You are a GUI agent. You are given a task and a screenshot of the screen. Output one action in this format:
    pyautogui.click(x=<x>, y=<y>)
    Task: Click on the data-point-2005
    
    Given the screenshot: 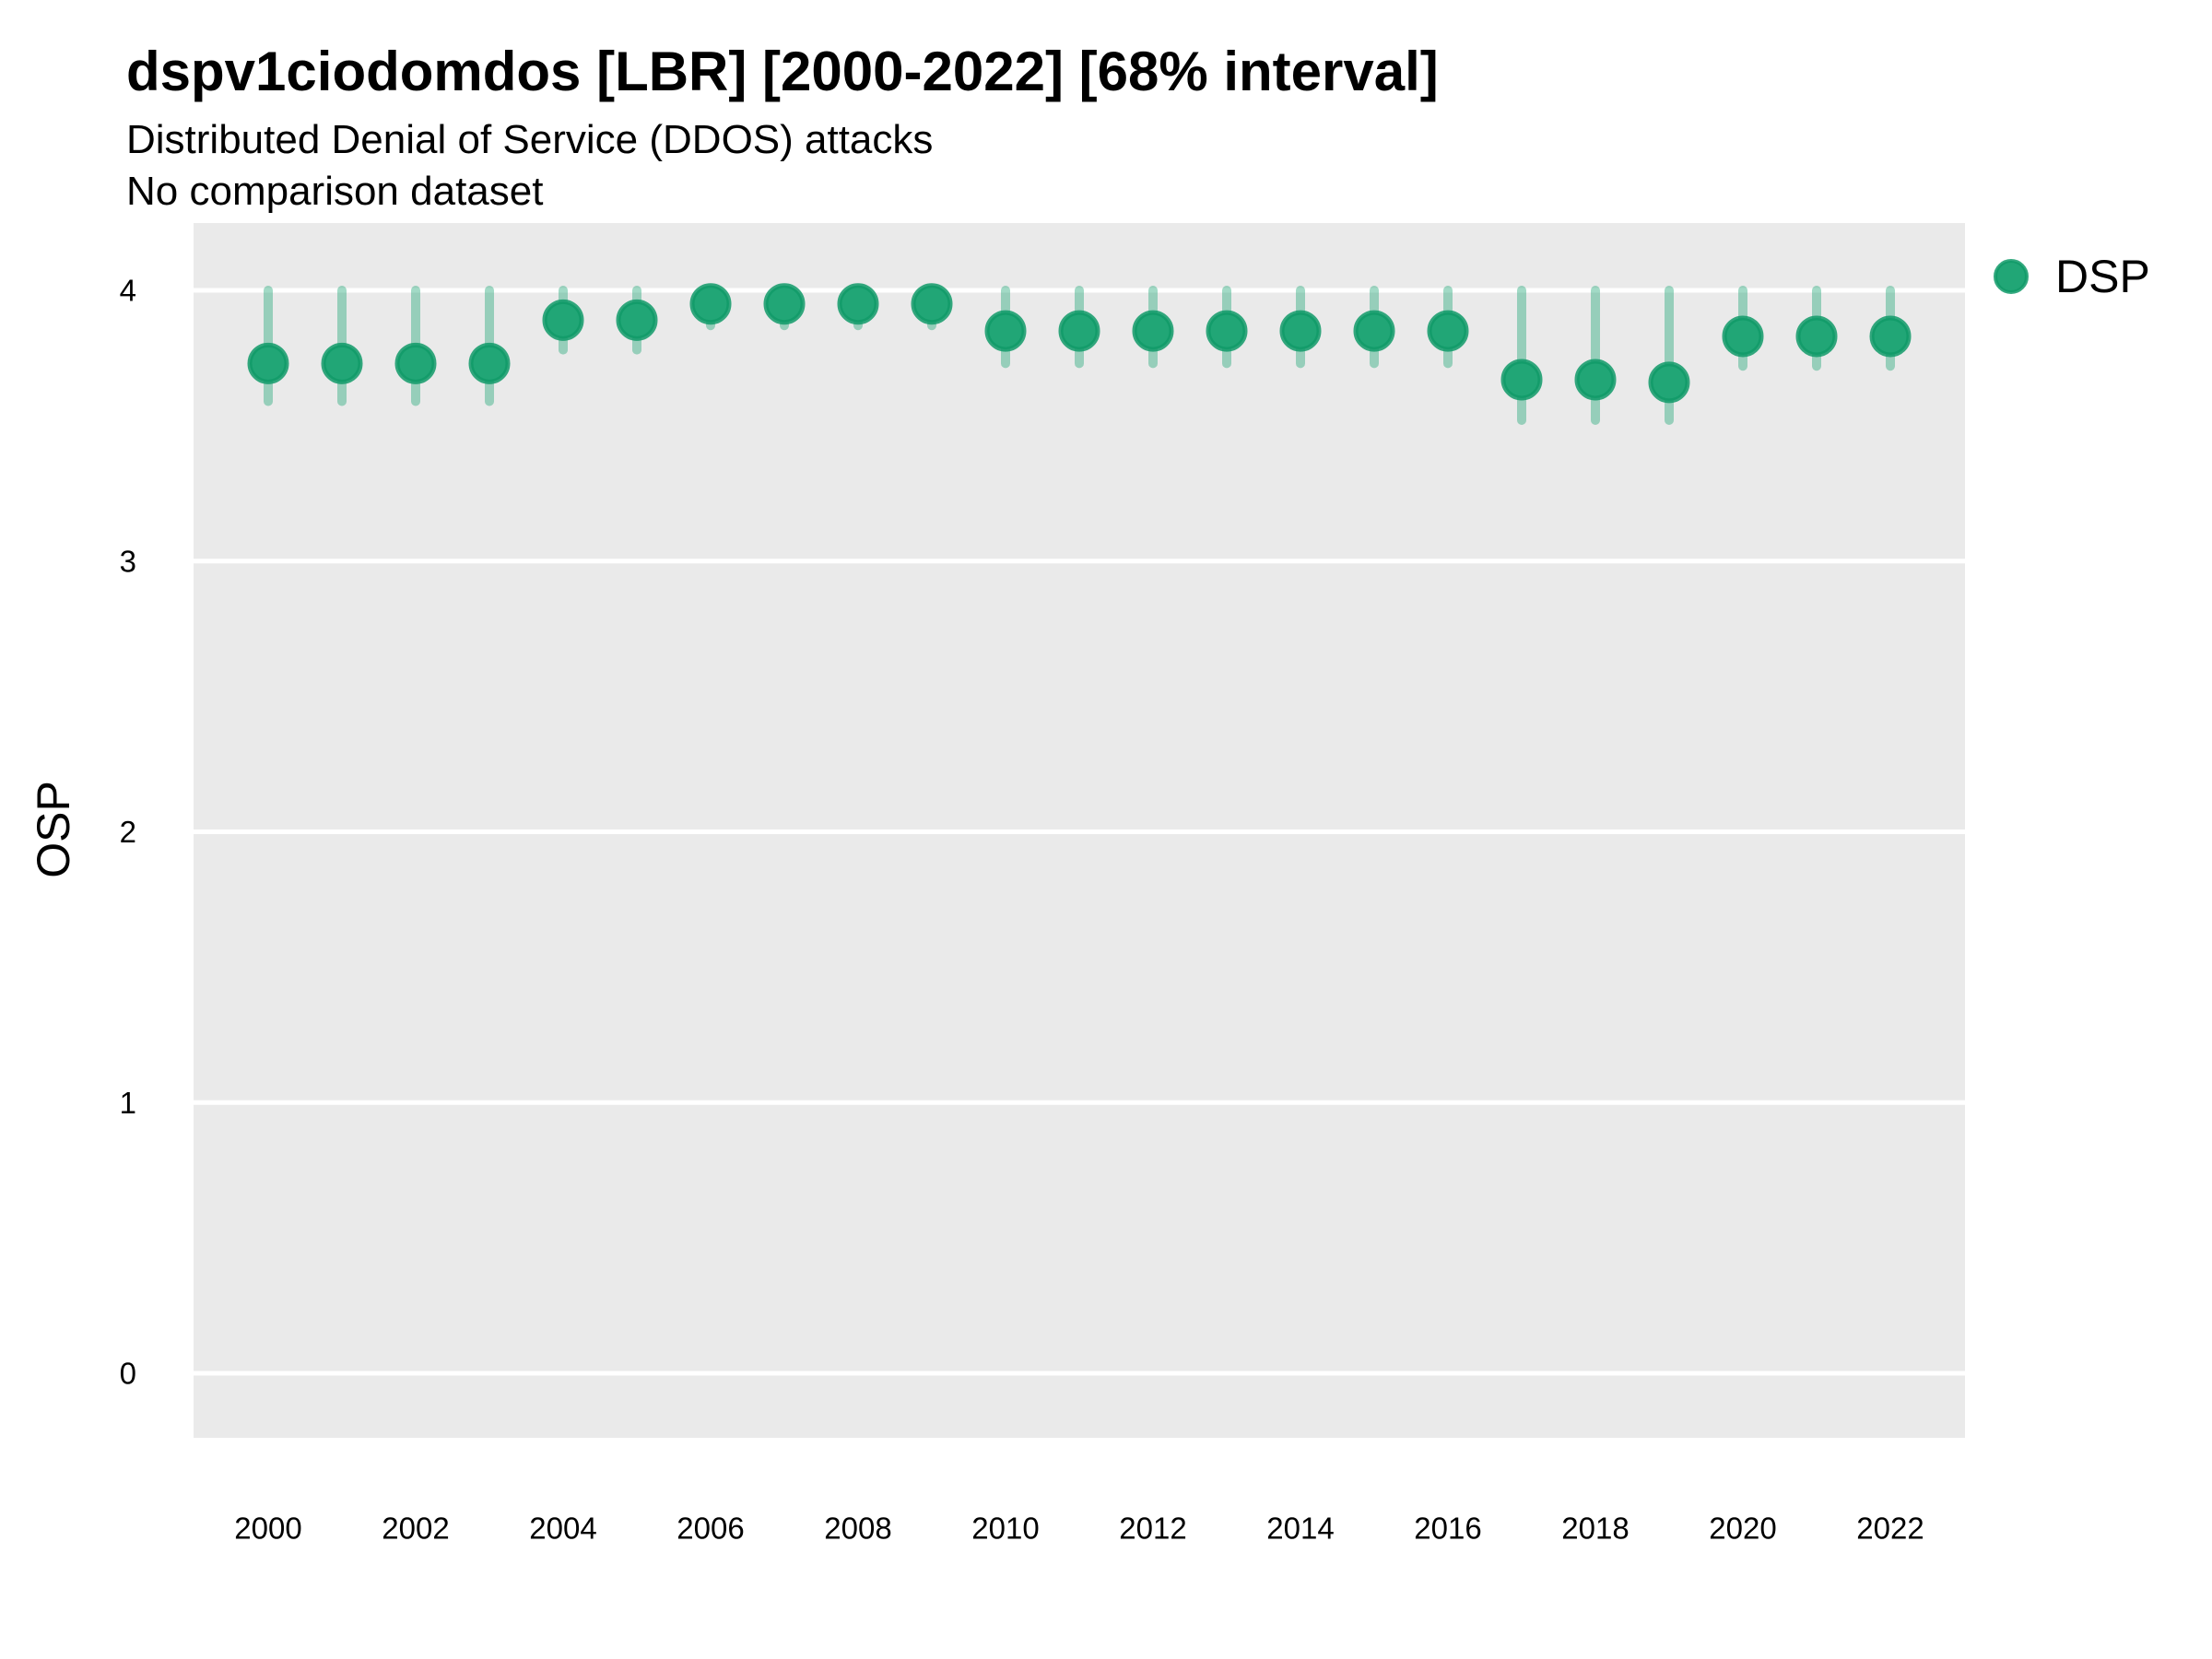 What is the action you would take?
    pyautogui.click(x=637, y=320)
    